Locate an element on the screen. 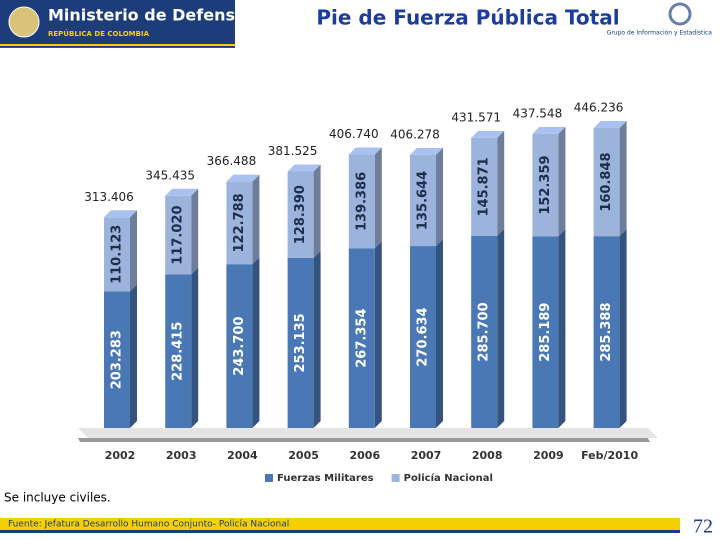  data-label: 117.020 is located at coordinates (178, 234).